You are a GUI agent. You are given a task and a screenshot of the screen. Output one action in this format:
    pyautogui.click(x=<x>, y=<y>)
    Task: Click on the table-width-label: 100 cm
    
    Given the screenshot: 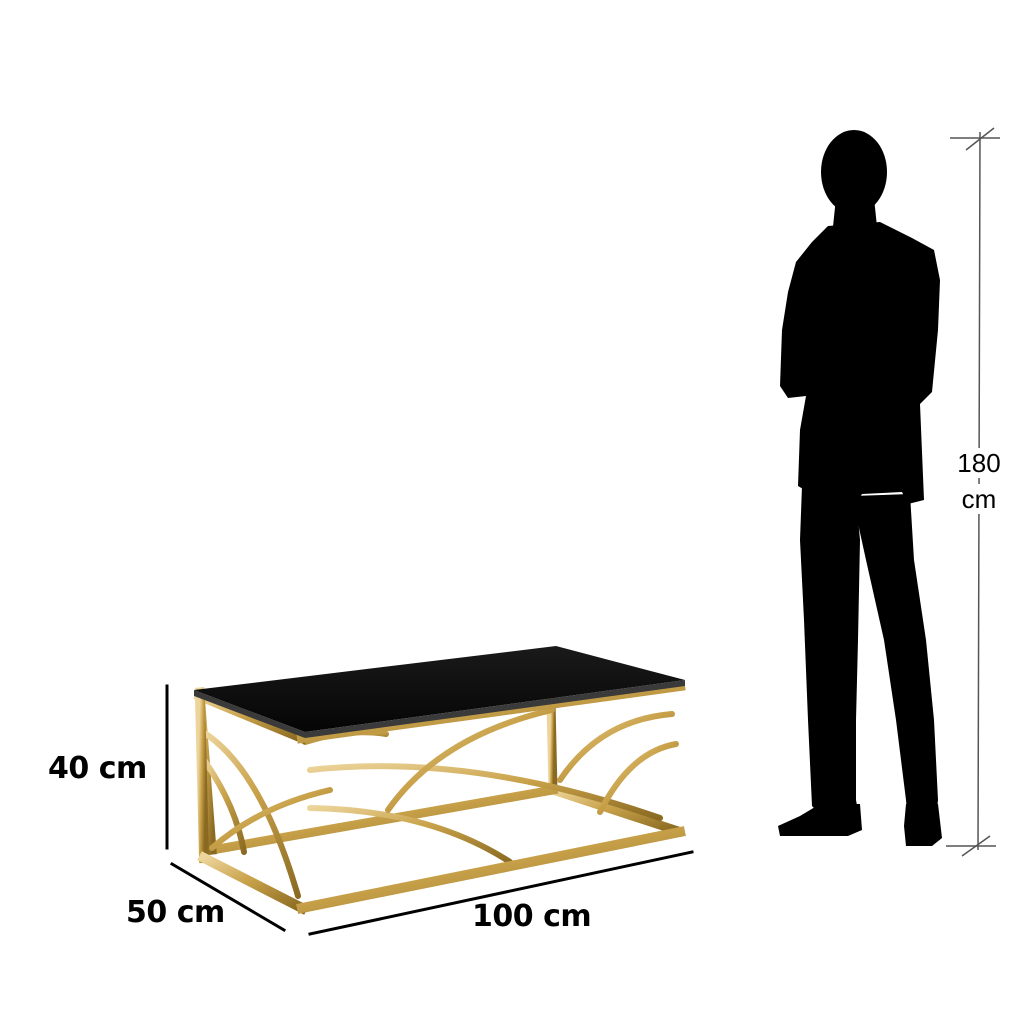 What is the action you would take?
    pyautogui.click(x=532, y=916)
    